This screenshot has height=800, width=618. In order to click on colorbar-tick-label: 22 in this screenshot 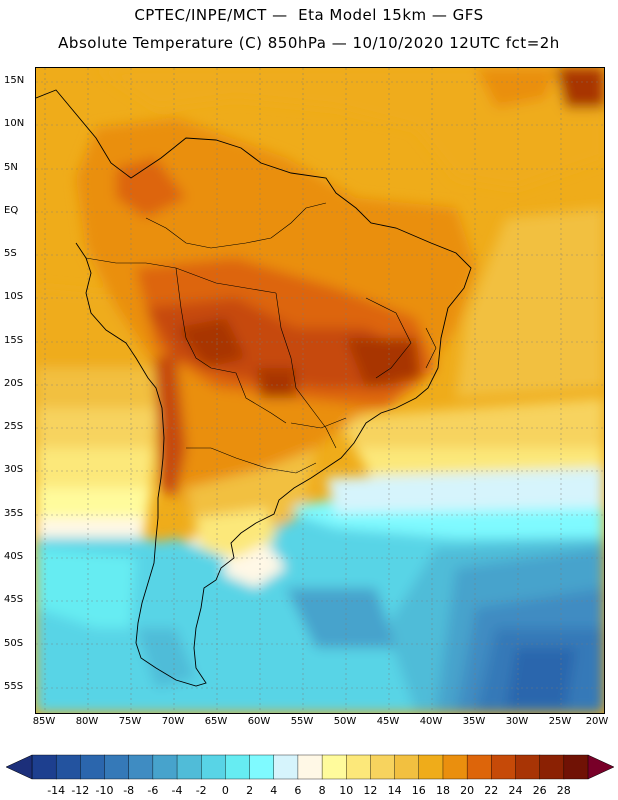, I will do `click(491, 790)`.